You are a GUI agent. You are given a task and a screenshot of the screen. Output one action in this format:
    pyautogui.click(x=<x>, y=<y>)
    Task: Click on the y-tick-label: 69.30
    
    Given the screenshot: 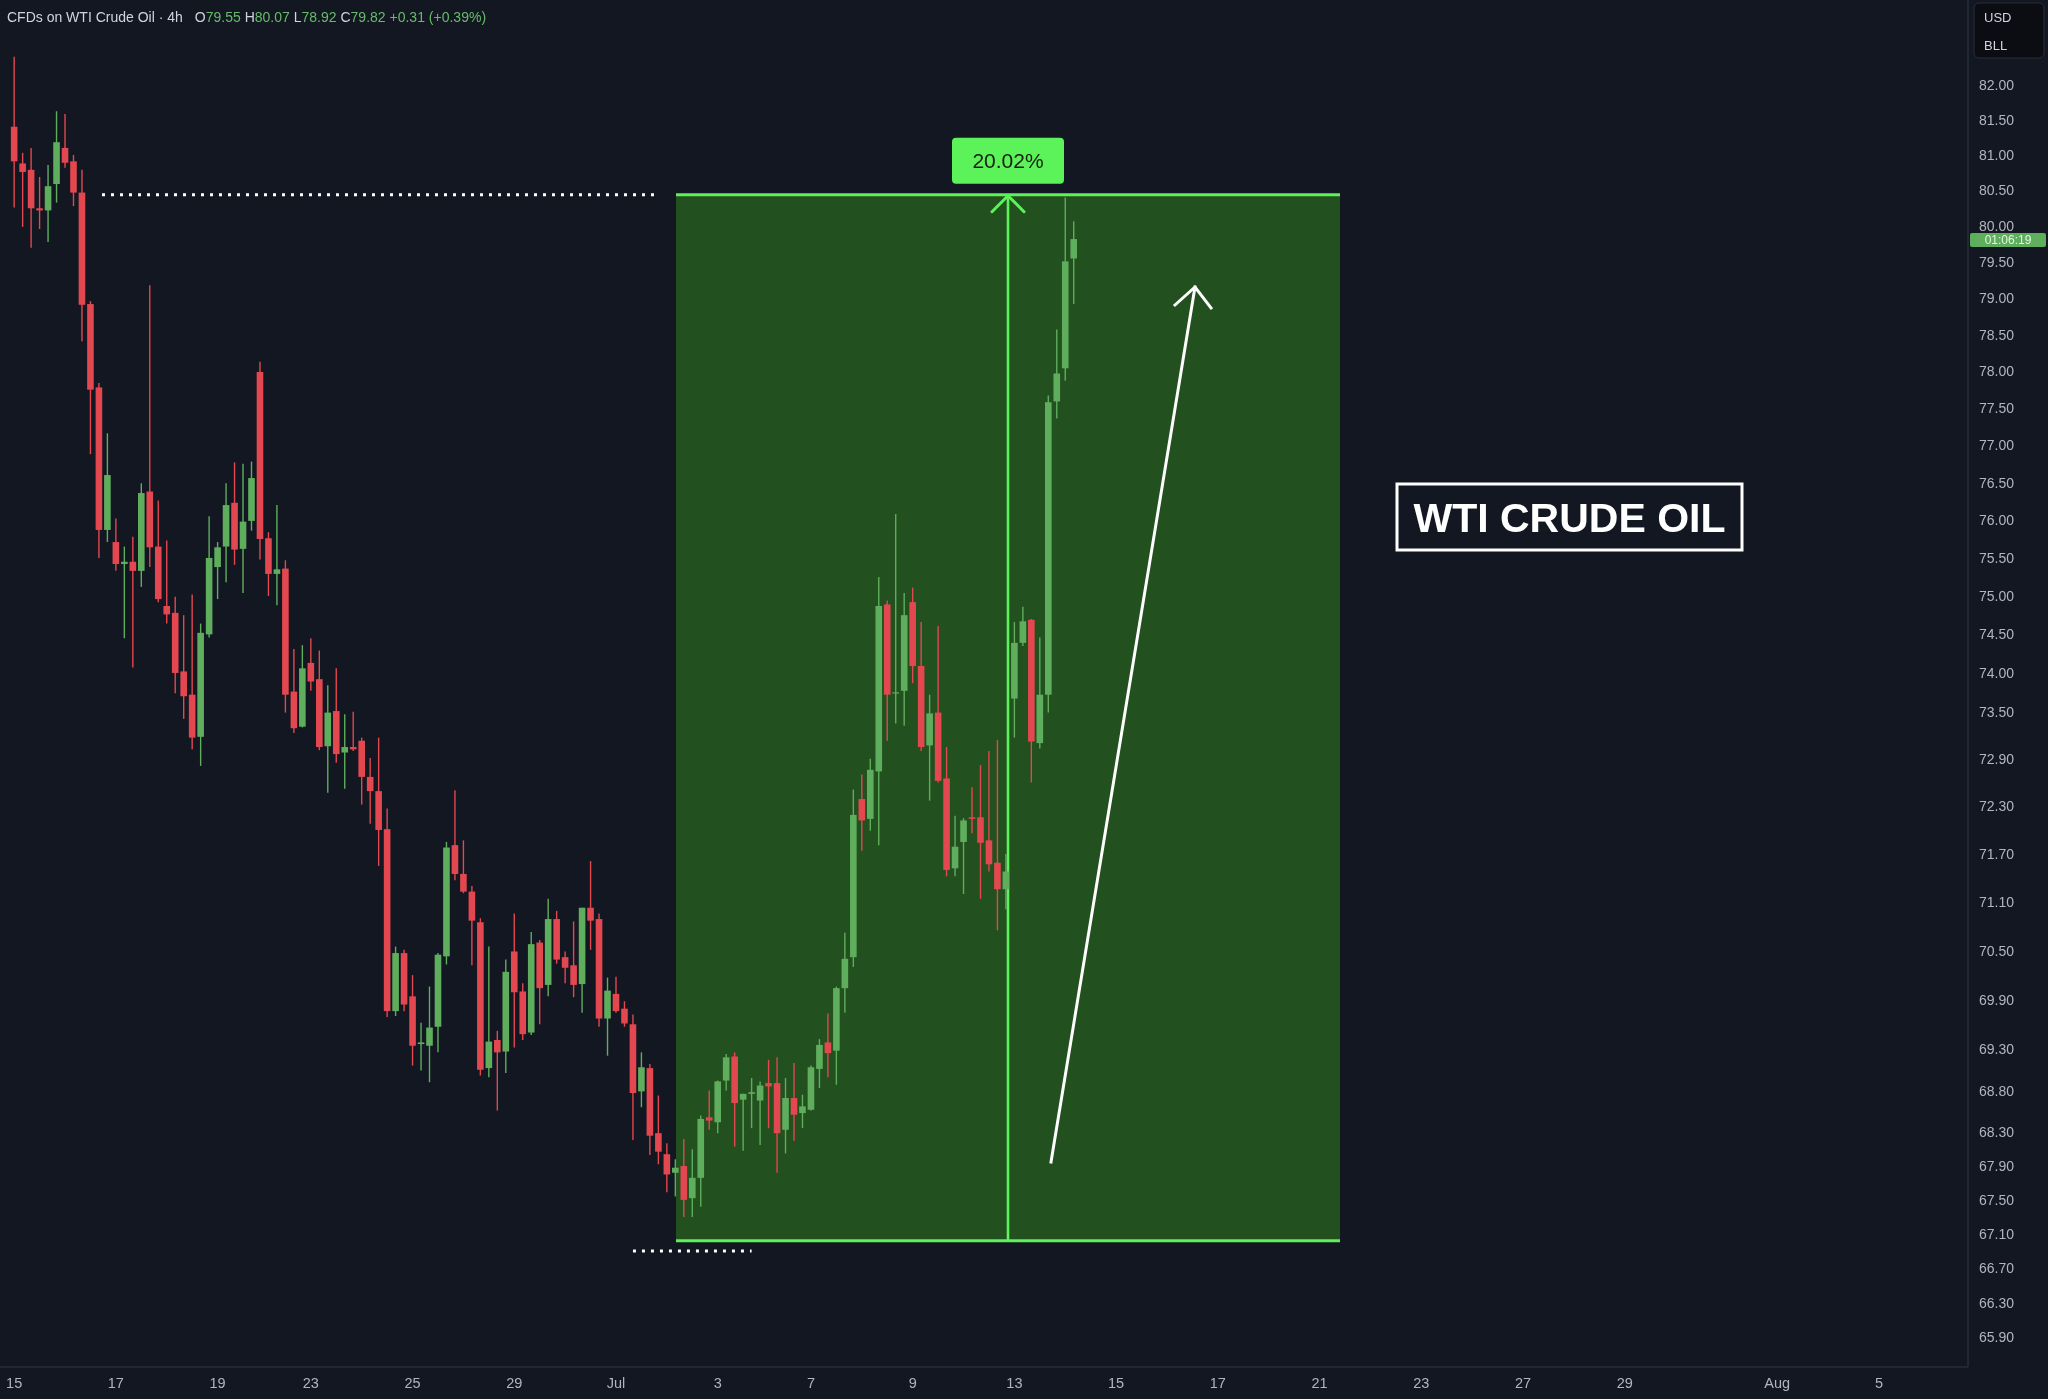 What is the action you would take?
    pyautogui.click(x=1997, y=1049)
    